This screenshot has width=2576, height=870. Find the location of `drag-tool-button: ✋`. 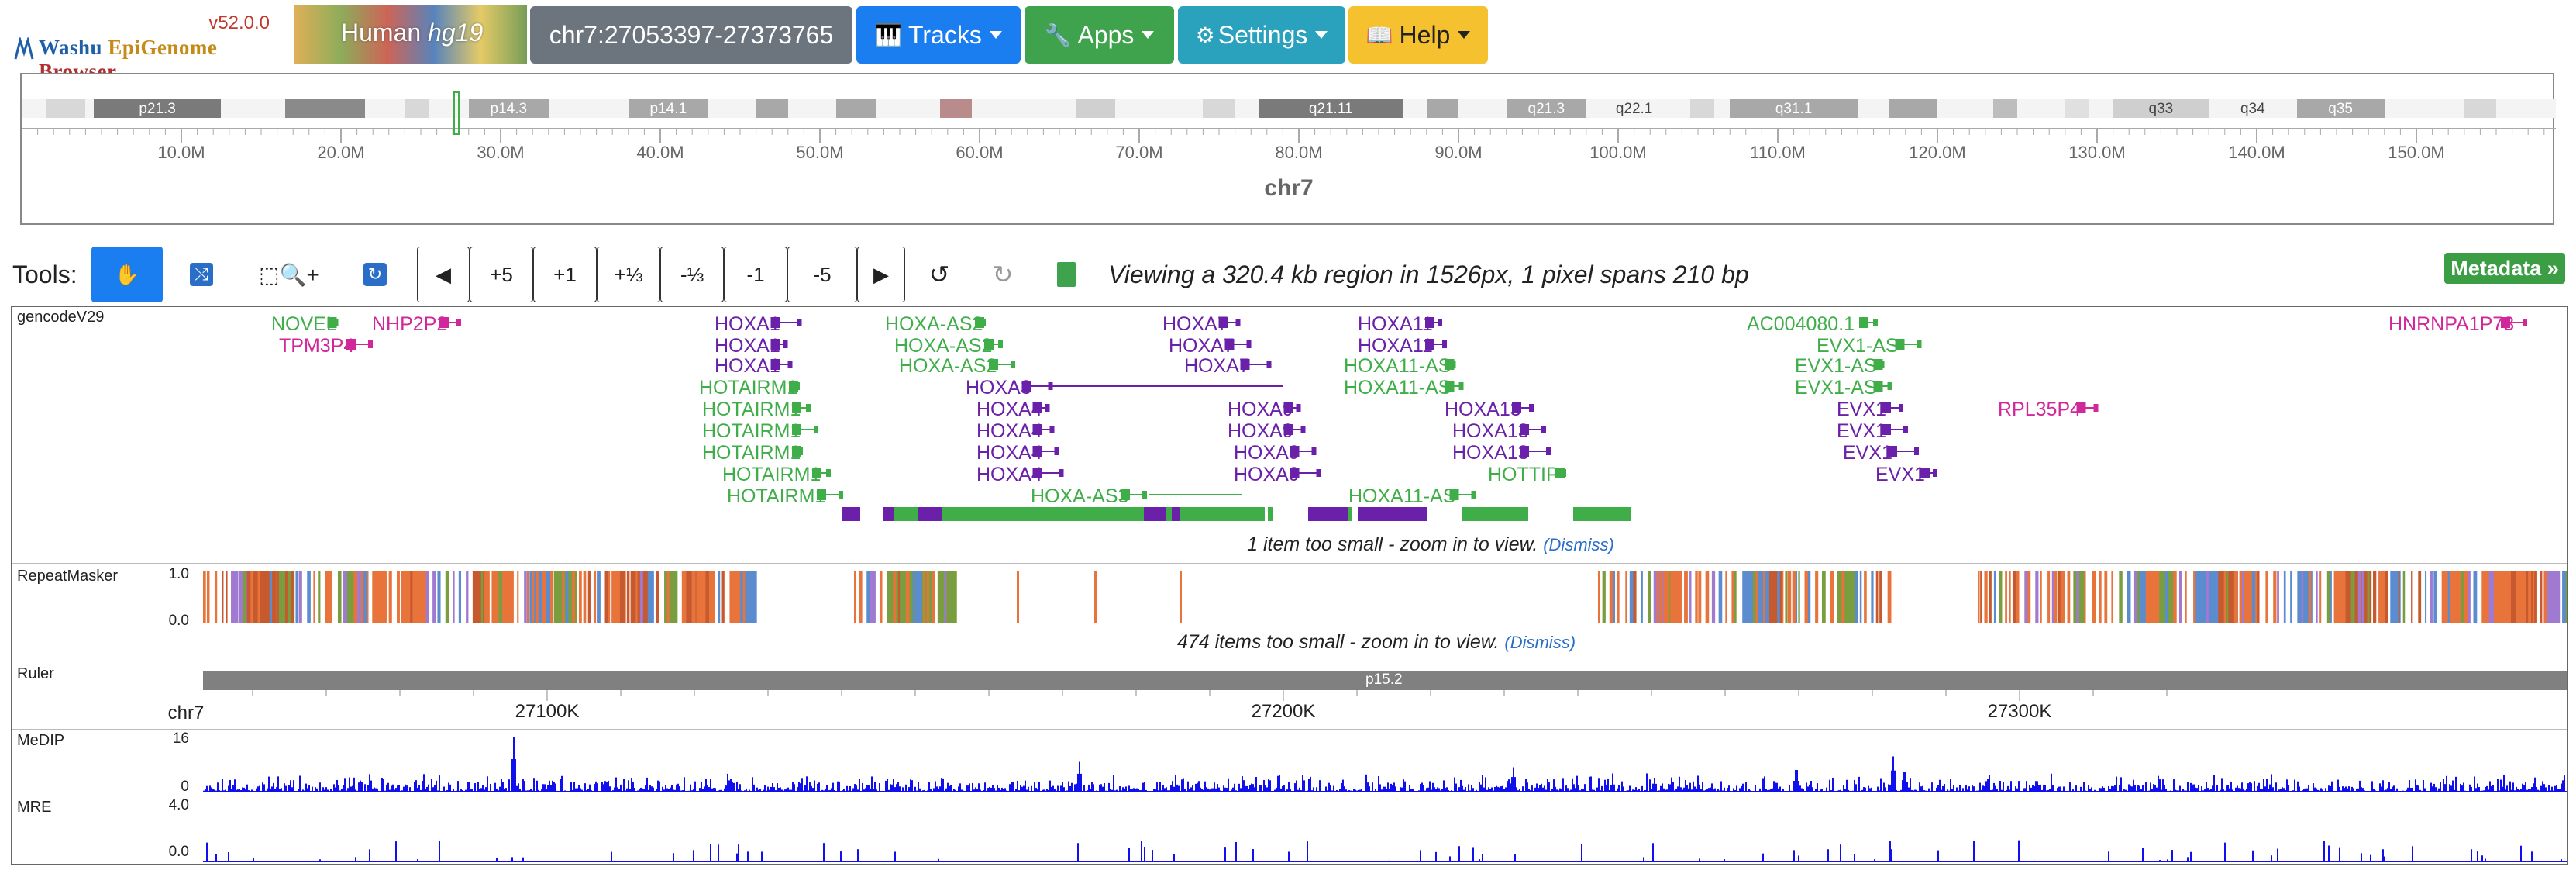

drag-tool-button: ✋ is located at coordinates (127, 274).